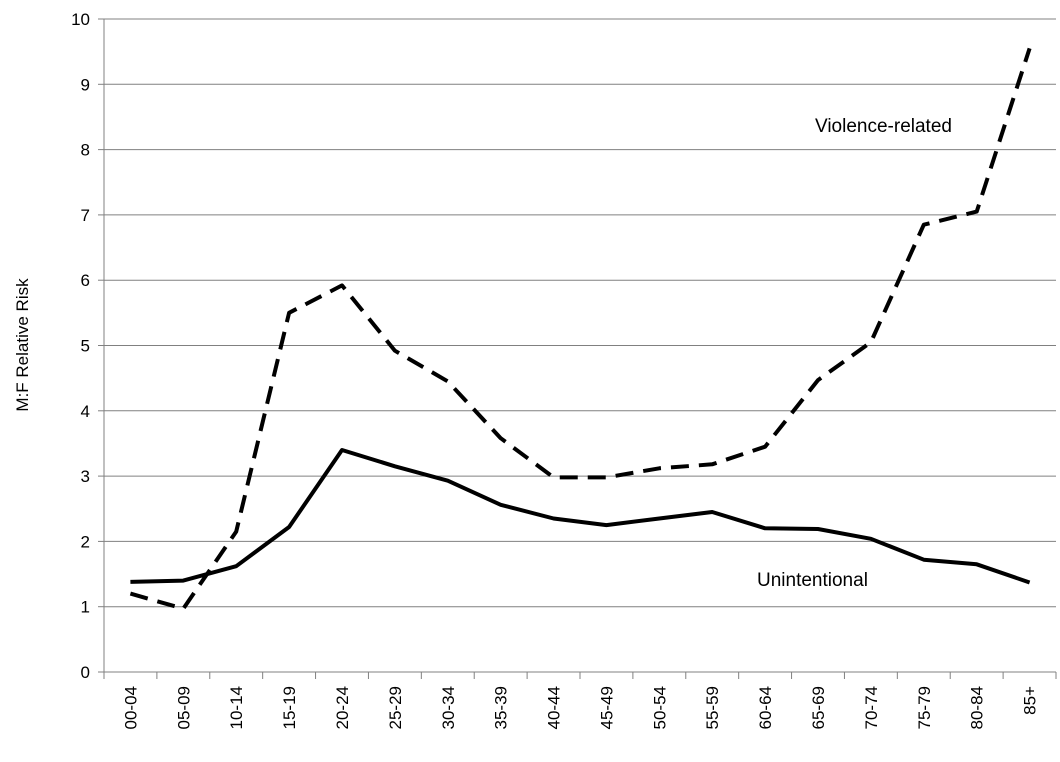 The height and width of the screenshot is (762, 1060). I want to click on x-tick-label: 80-84, so click(977, 707).